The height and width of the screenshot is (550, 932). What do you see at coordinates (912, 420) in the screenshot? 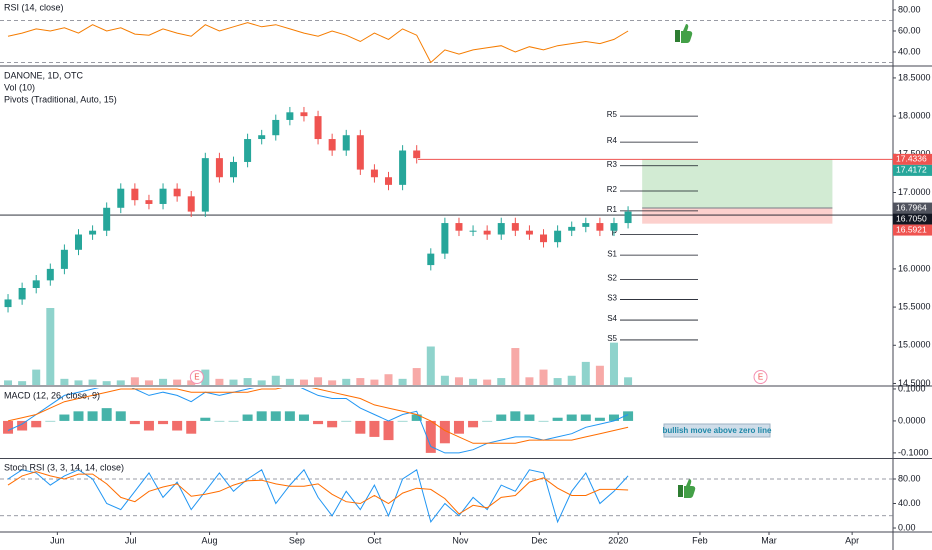
I see `y-tick-label: 0.0000` at bounding box center [912, 420].